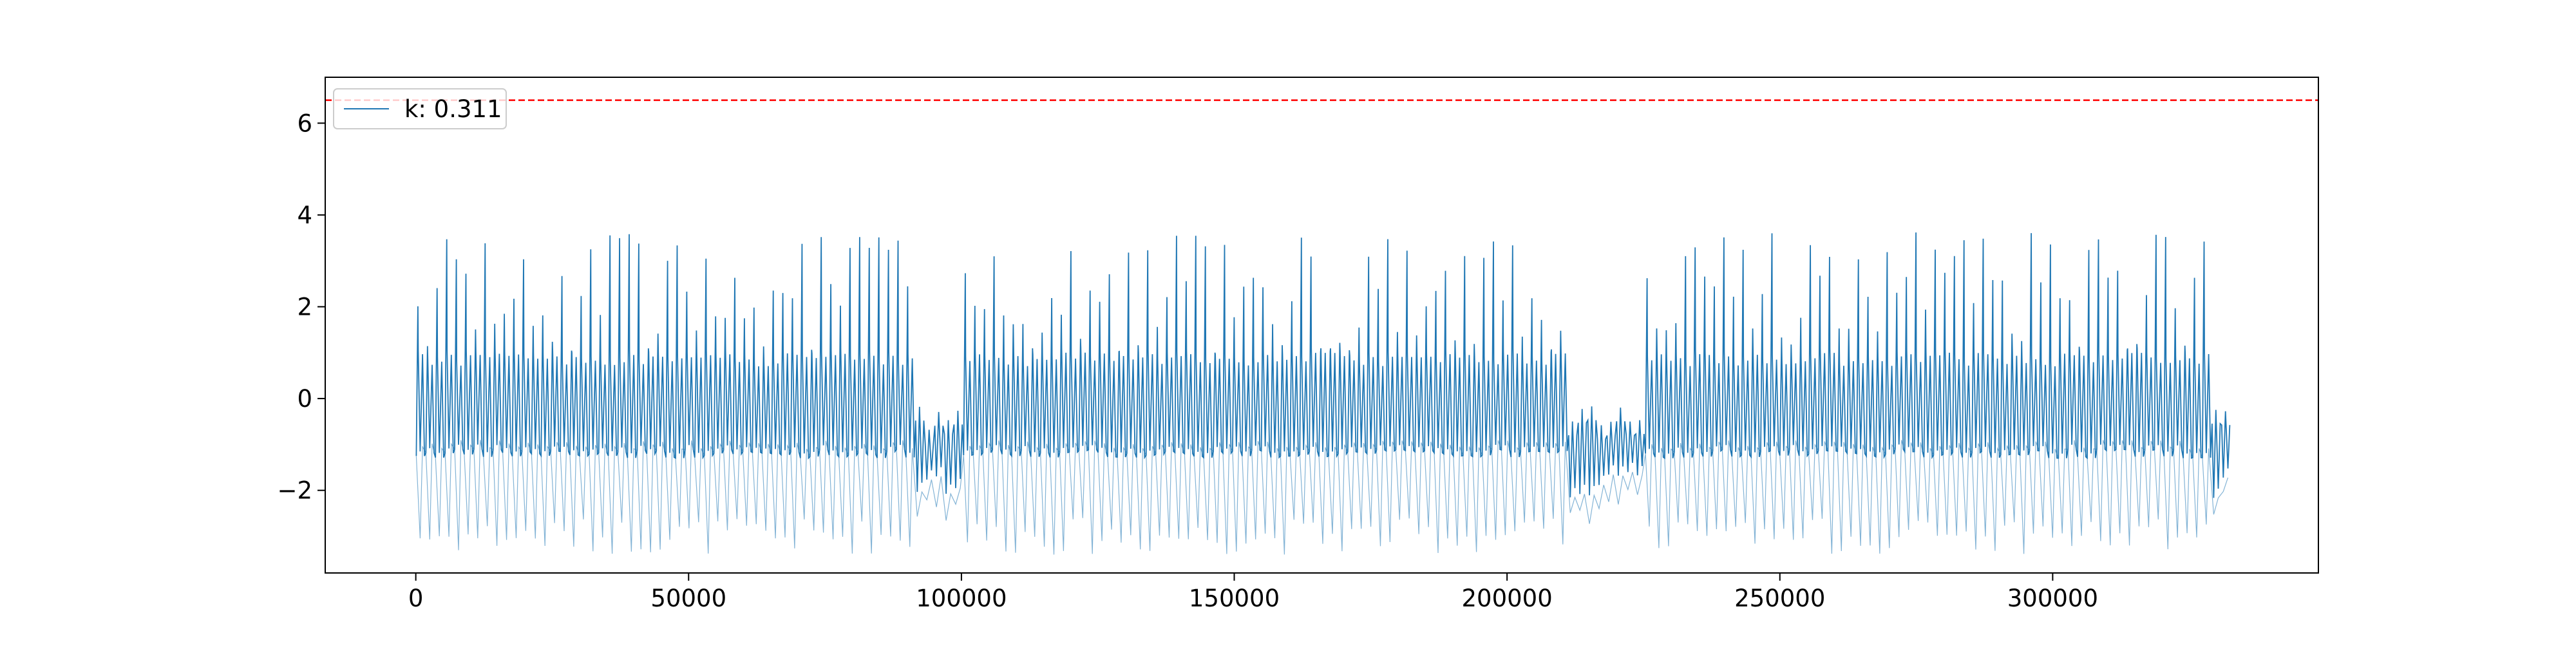 Image resolution: width=2576 pixels, height=647 pixels. I want to click on y-tick-label: 6, so click(304, 123).